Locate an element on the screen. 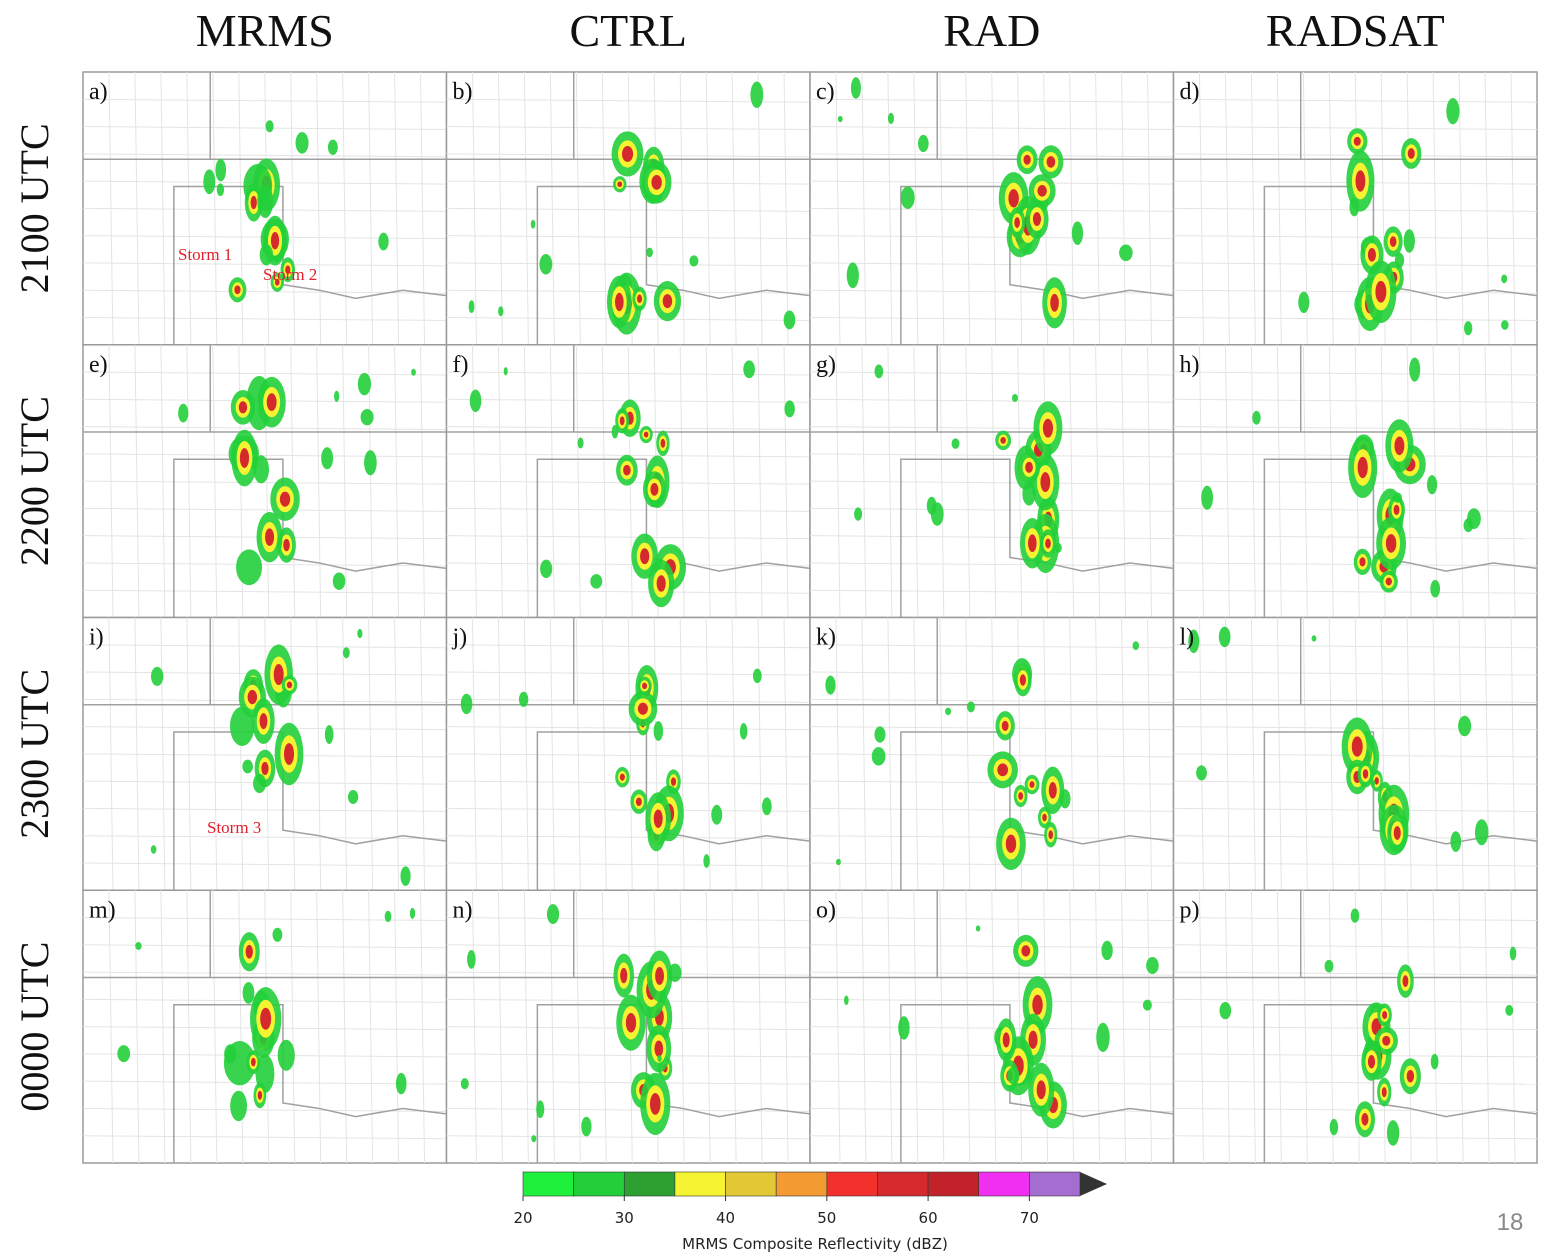 This screenshot has width=1541, height=1255. map-panel: m) is located at coordinates (265, 1026).